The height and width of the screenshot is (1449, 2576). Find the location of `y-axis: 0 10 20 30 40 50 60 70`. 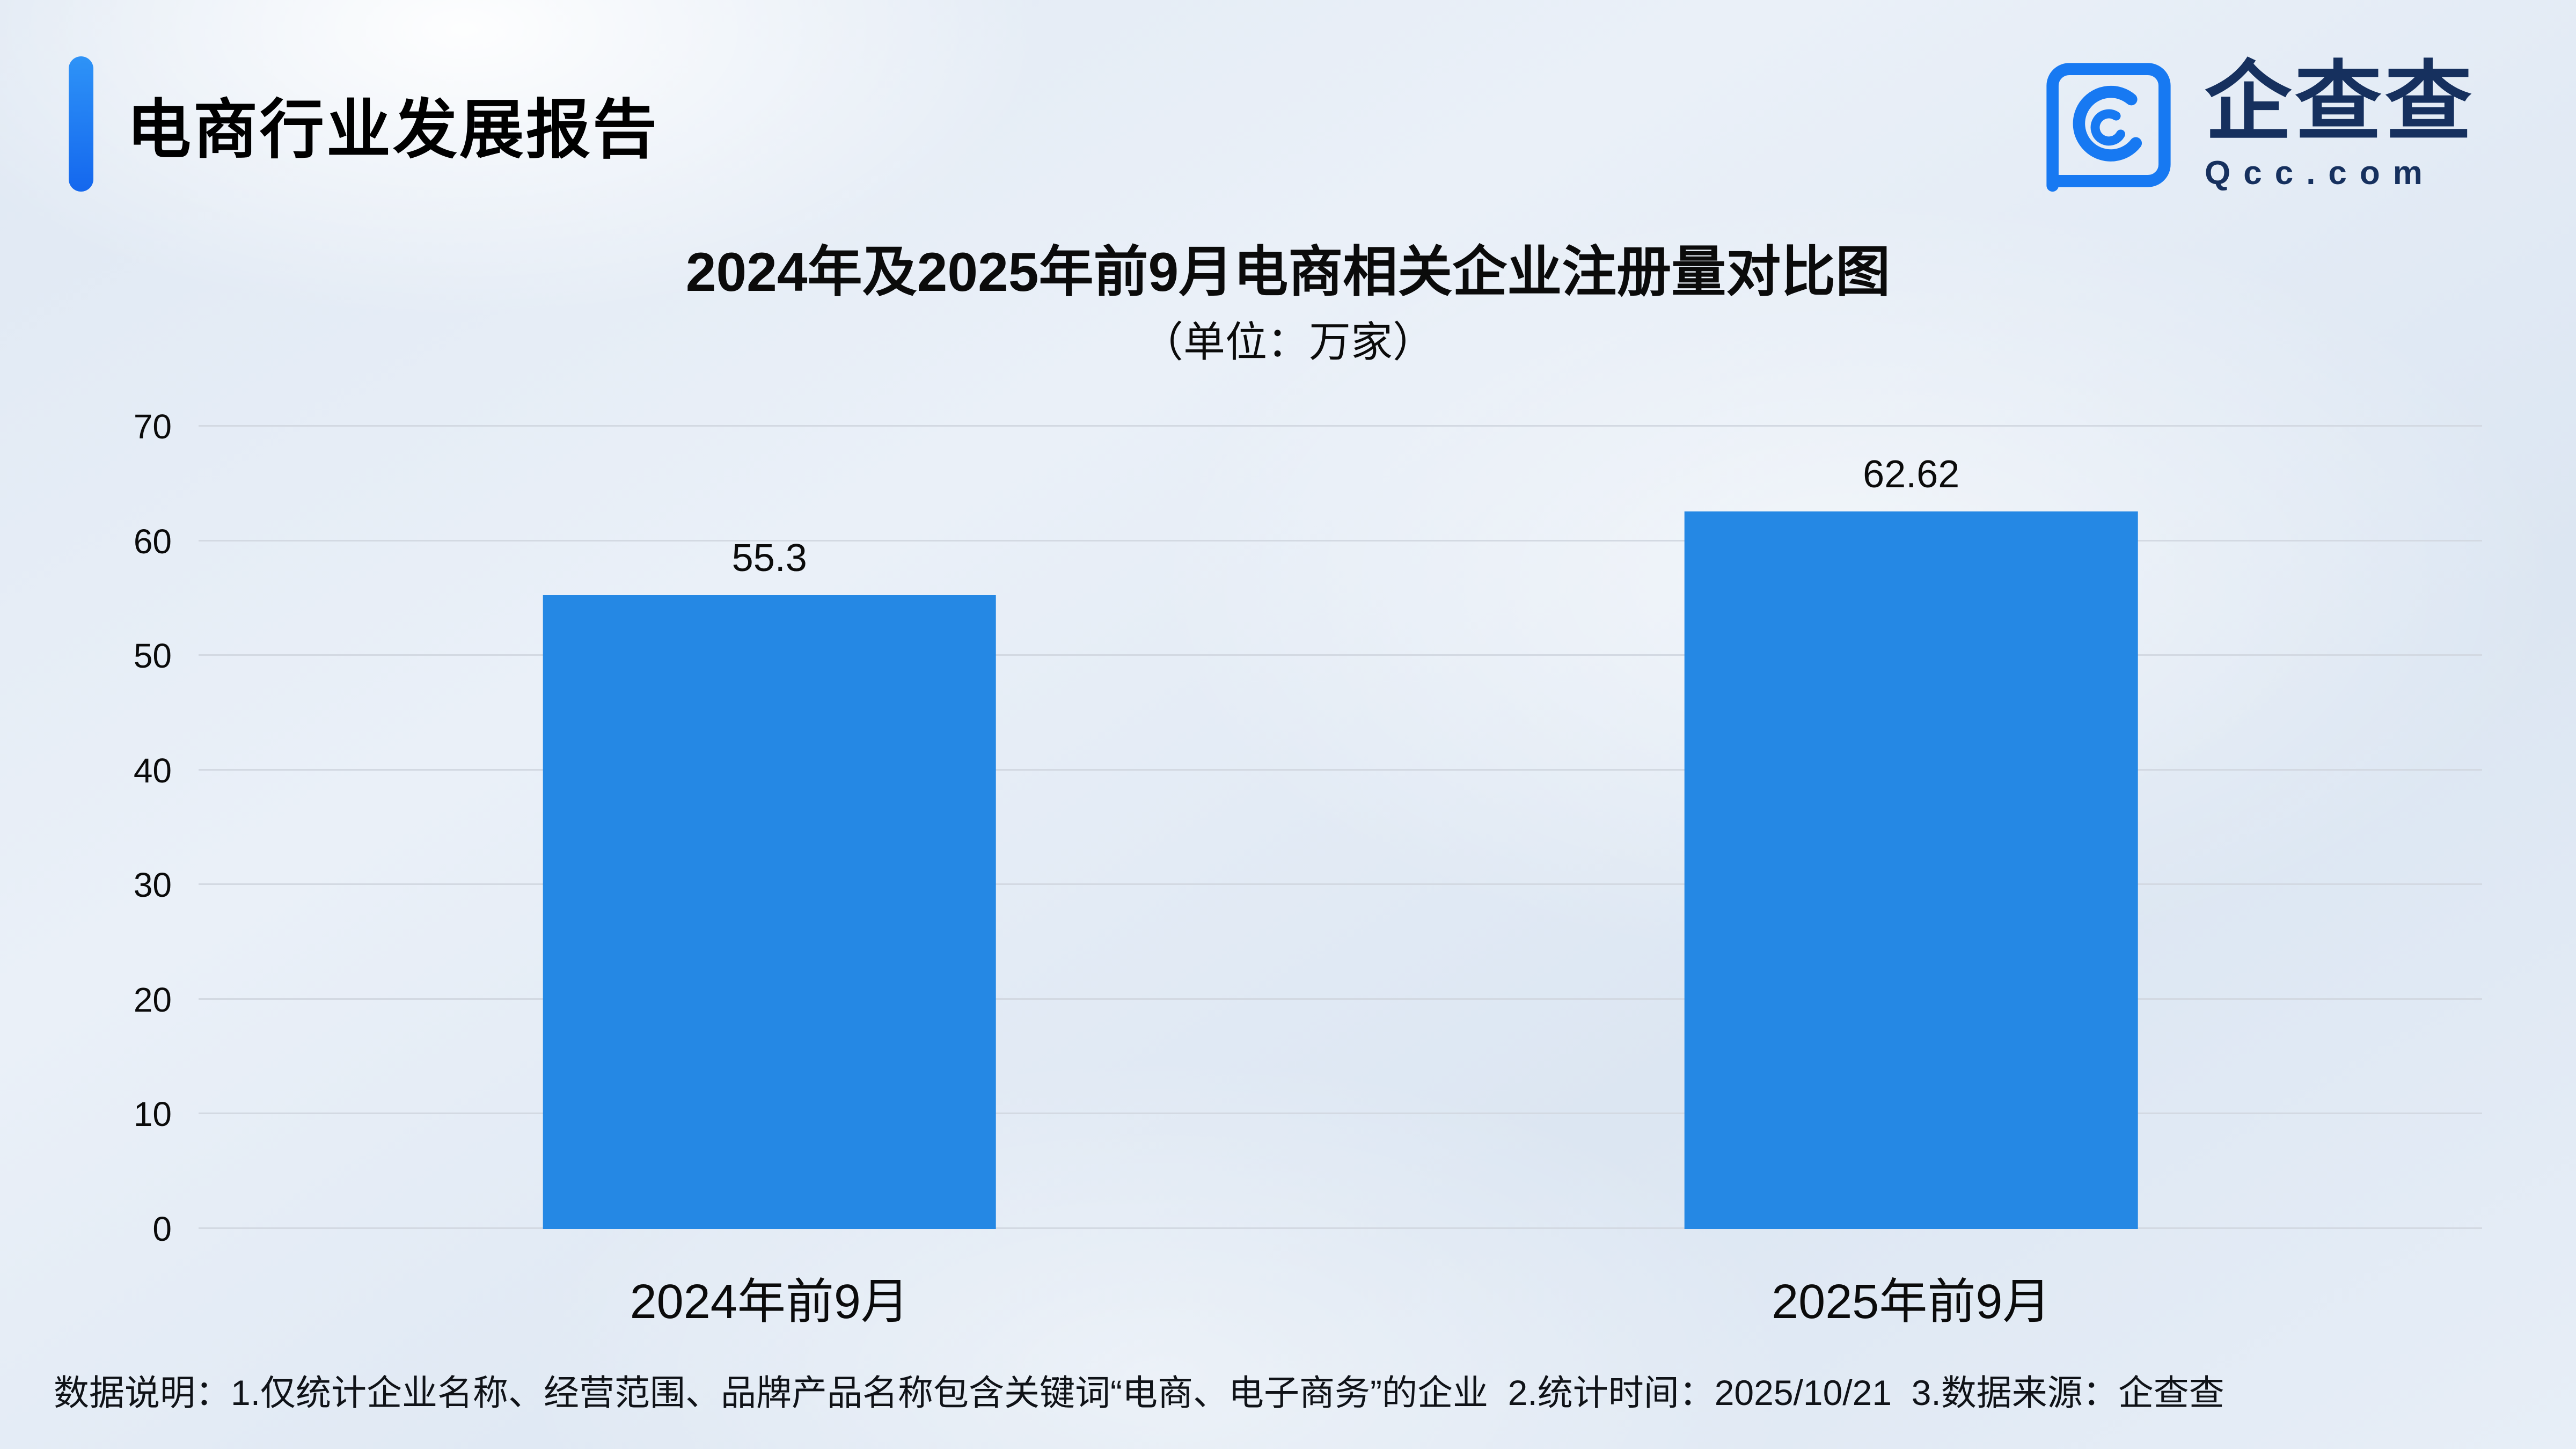

y-axis: 0 10 20 30 40 50 60 70 is located at coordinates (99, 827).